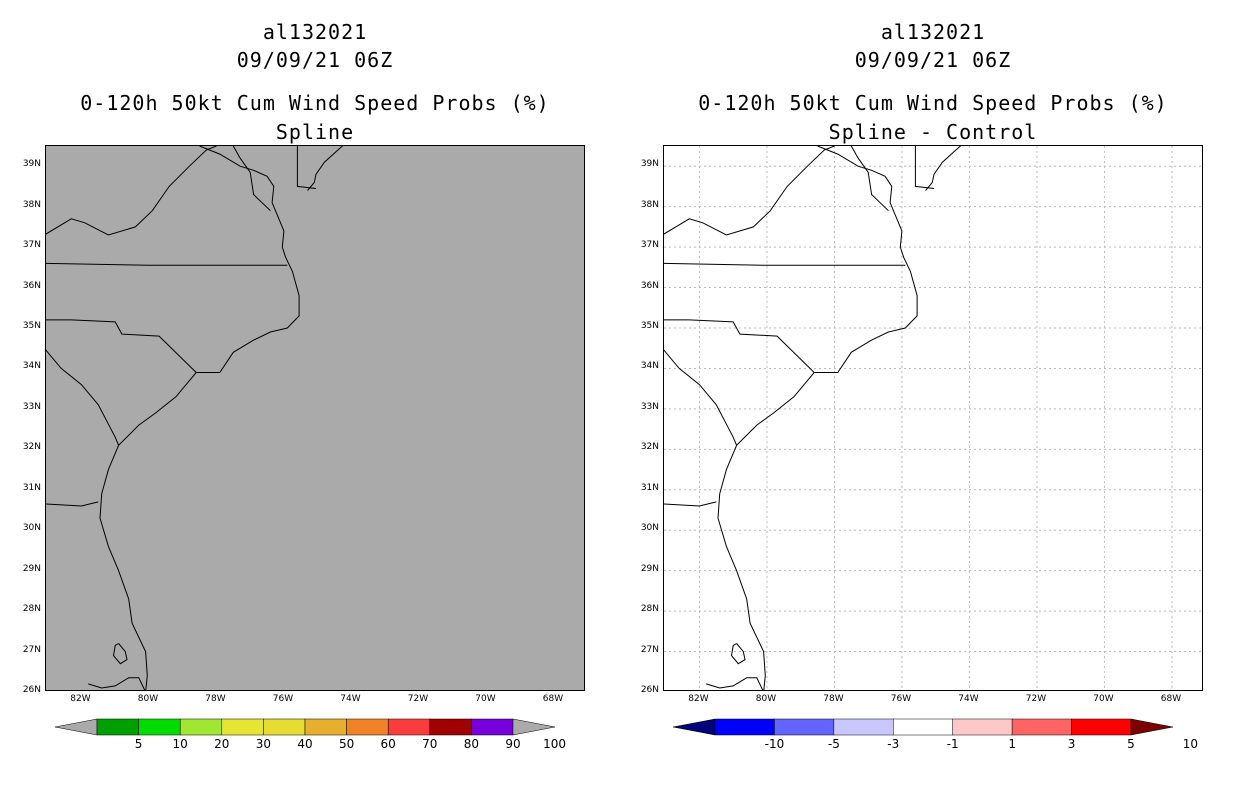 The height and width of the screenshot is (800, 1236). Describe the element at coordinates (263, 744) in the screenshot. I see `colorbar-label: 30` at that location.